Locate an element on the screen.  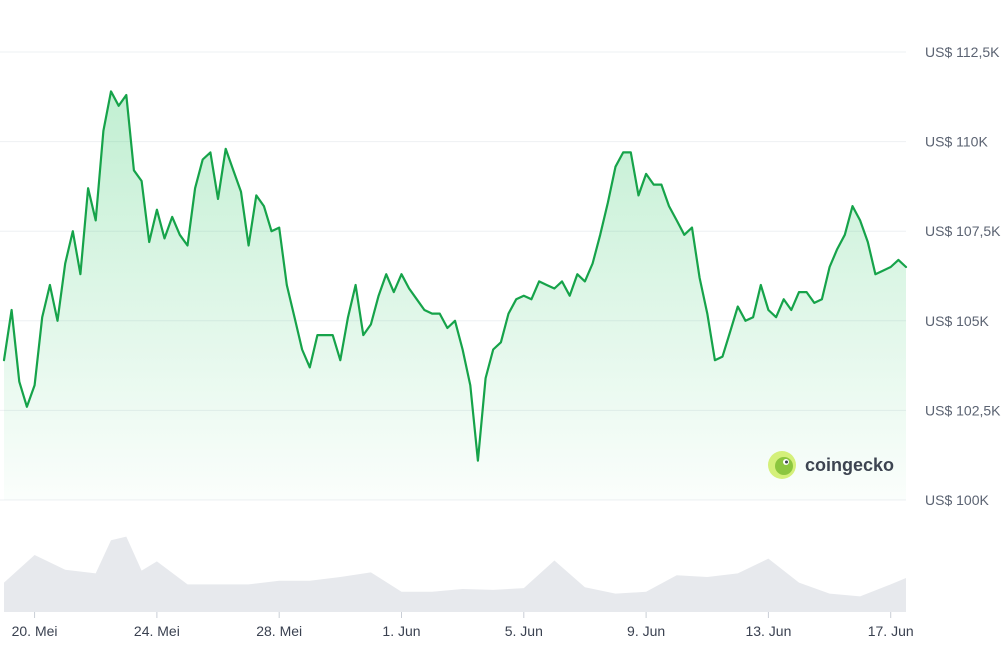
watermark-label: coingecko is located at coordinates (849, 465).